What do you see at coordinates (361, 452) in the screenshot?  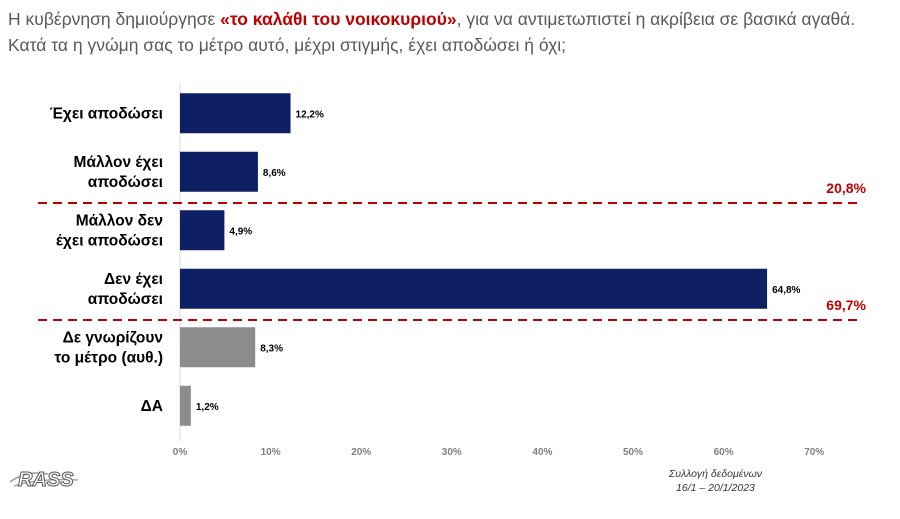 I see `x-tick-label: 20%` at bounding box center [361, 452].